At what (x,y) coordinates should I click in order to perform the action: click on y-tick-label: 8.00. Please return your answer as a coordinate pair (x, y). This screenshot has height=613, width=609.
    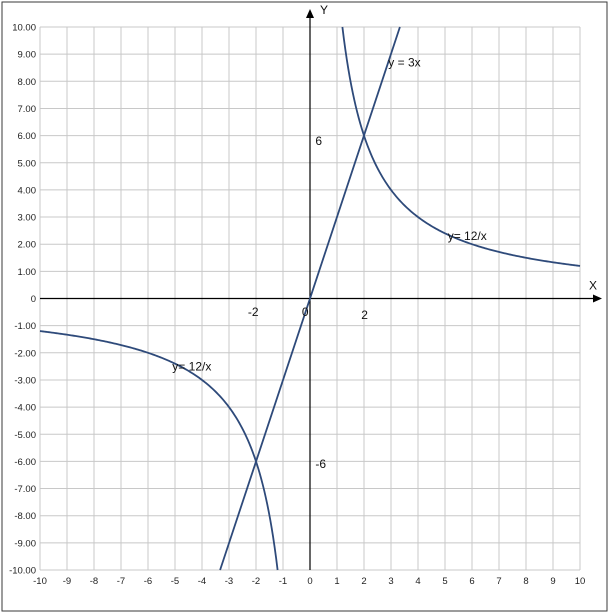
    Looking at the image, I should click on (27, 82).